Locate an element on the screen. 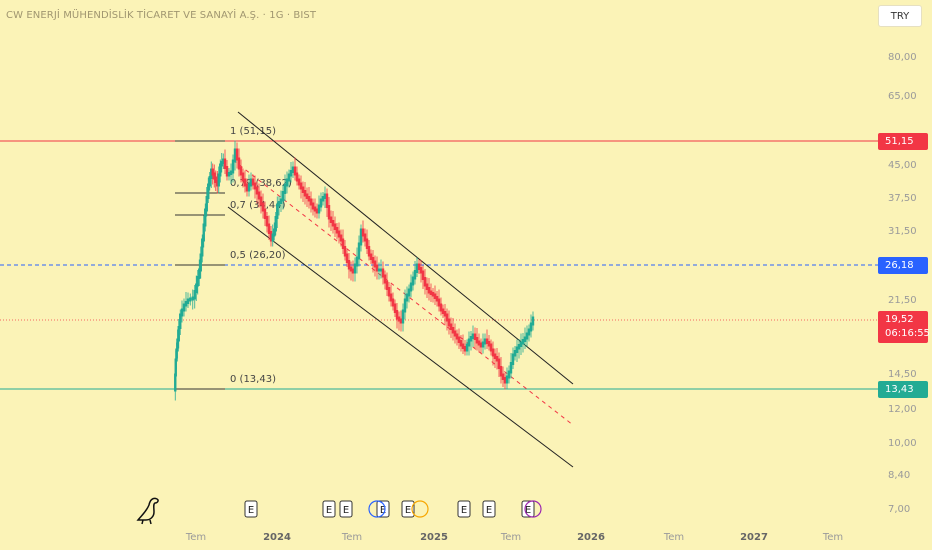 The height and width of the screenshot is (550, 932). y-tick-label: 8,40 is located at coordinates (899, 475).